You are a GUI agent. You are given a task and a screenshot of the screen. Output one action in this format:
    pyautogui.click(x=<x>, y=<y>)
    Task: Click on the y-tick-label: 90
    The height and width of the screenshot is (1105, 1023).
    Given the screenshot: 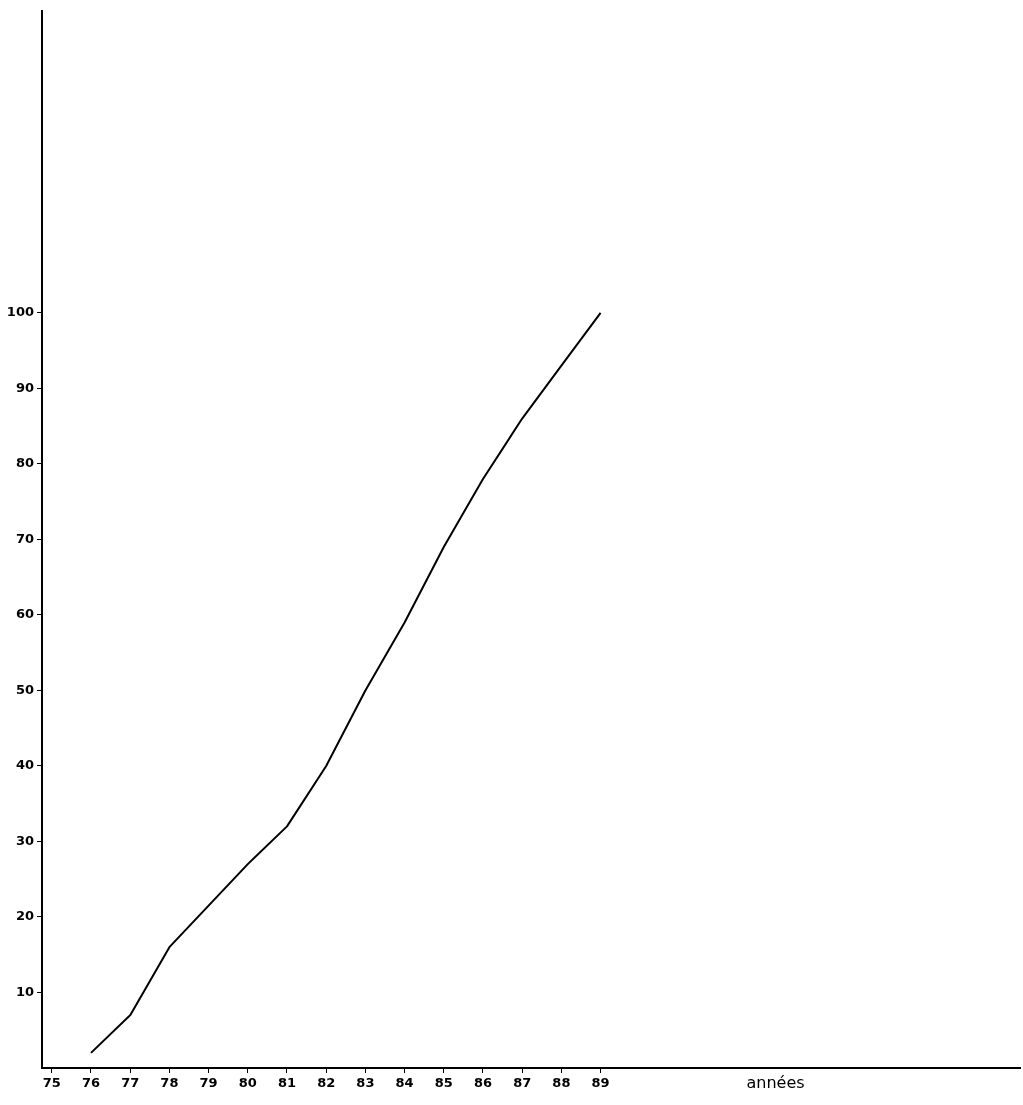 What is the action you would take?
    pyautogui.click(x=24, y=387)
    